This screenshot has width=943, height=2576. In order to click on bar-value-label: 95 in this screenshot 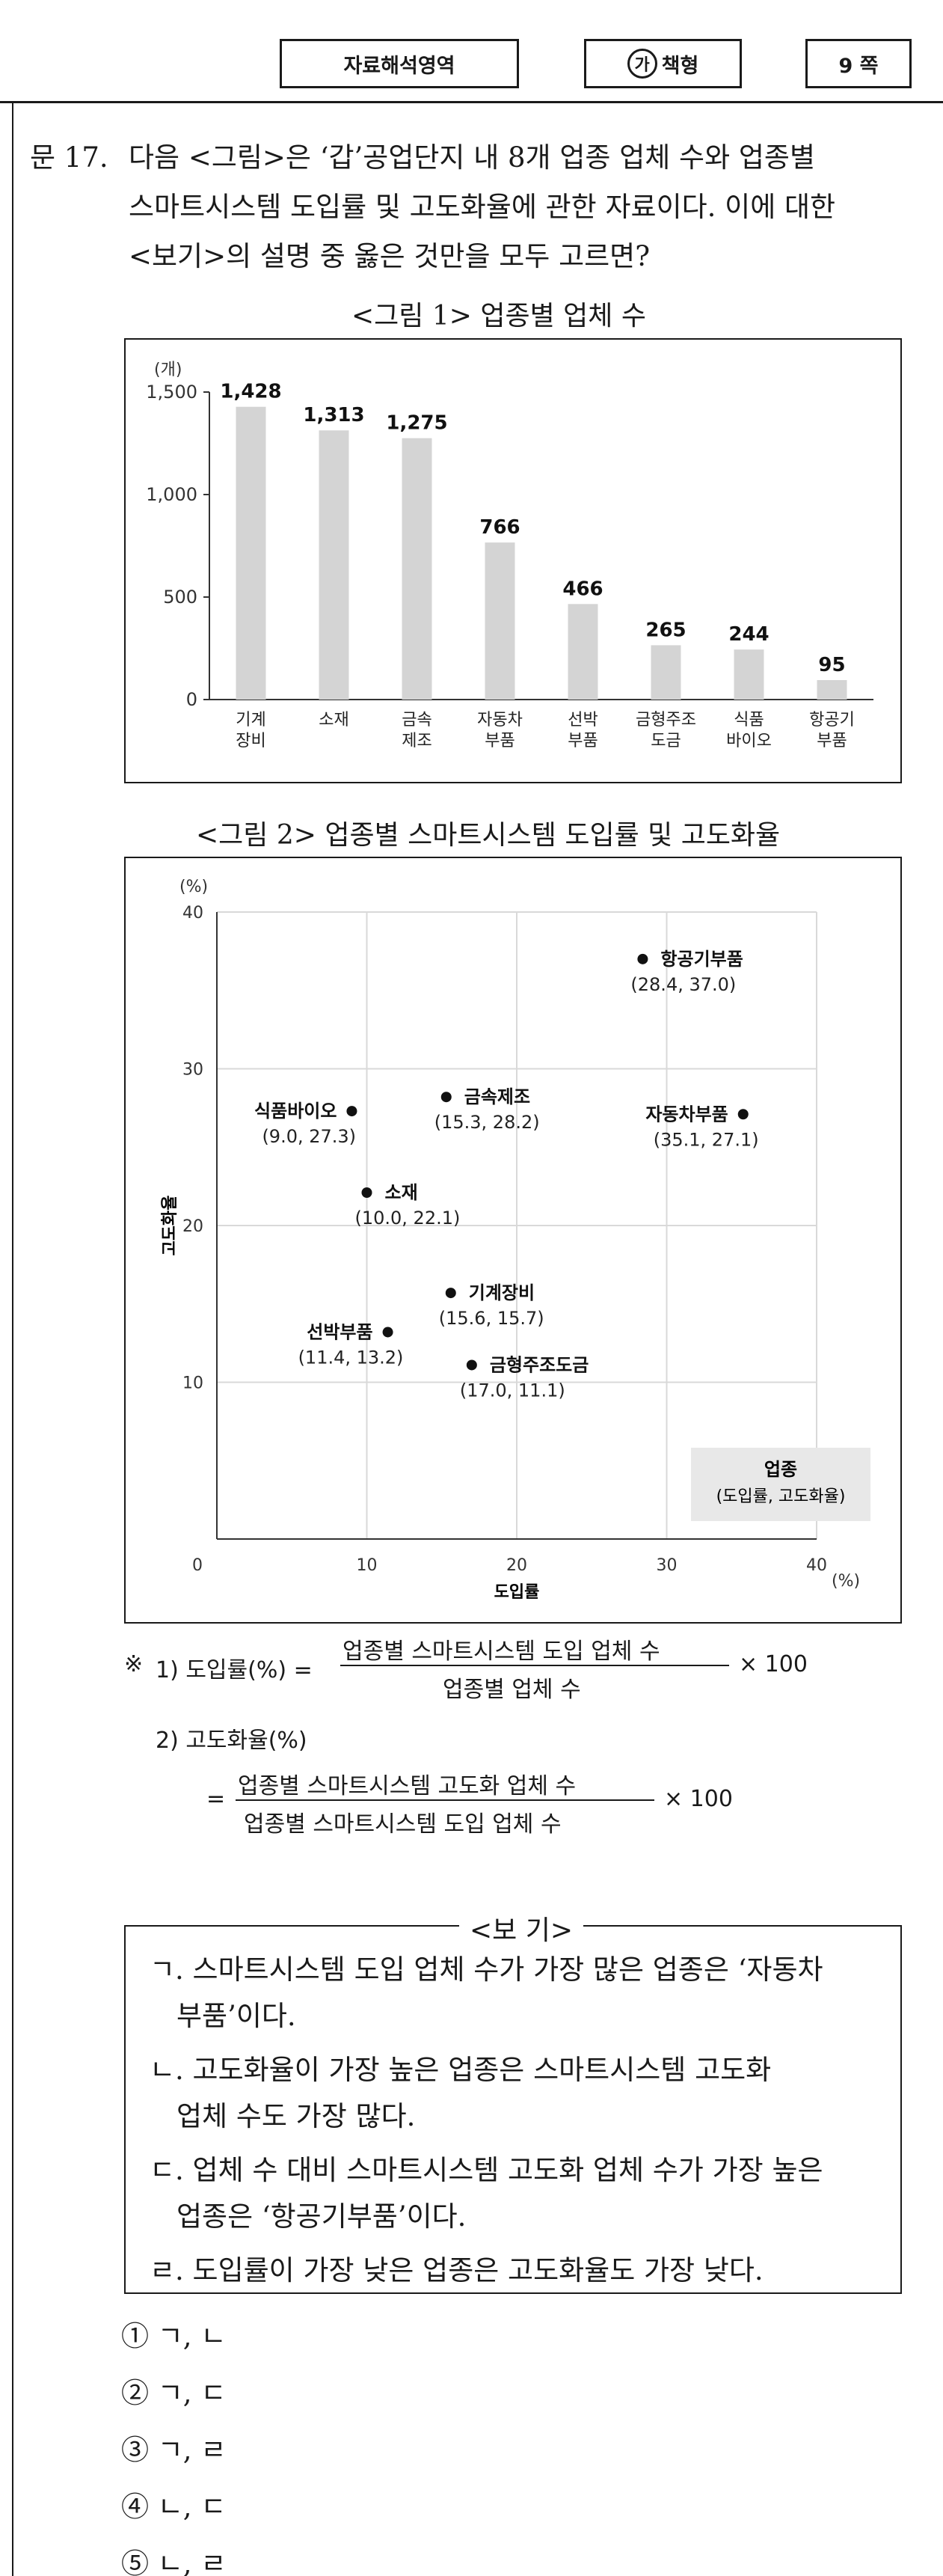, I will do `click(832, 665)`.